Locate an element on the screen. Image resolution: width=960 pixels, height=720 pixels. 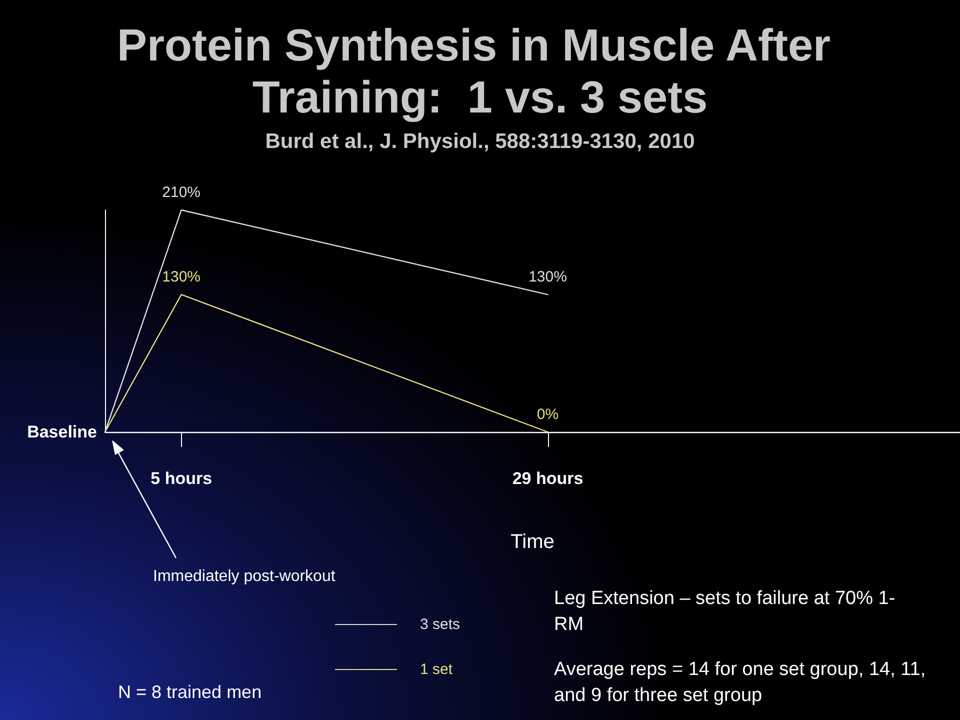
x-tick-label: 5 hours is located at coordinates (181, 478).